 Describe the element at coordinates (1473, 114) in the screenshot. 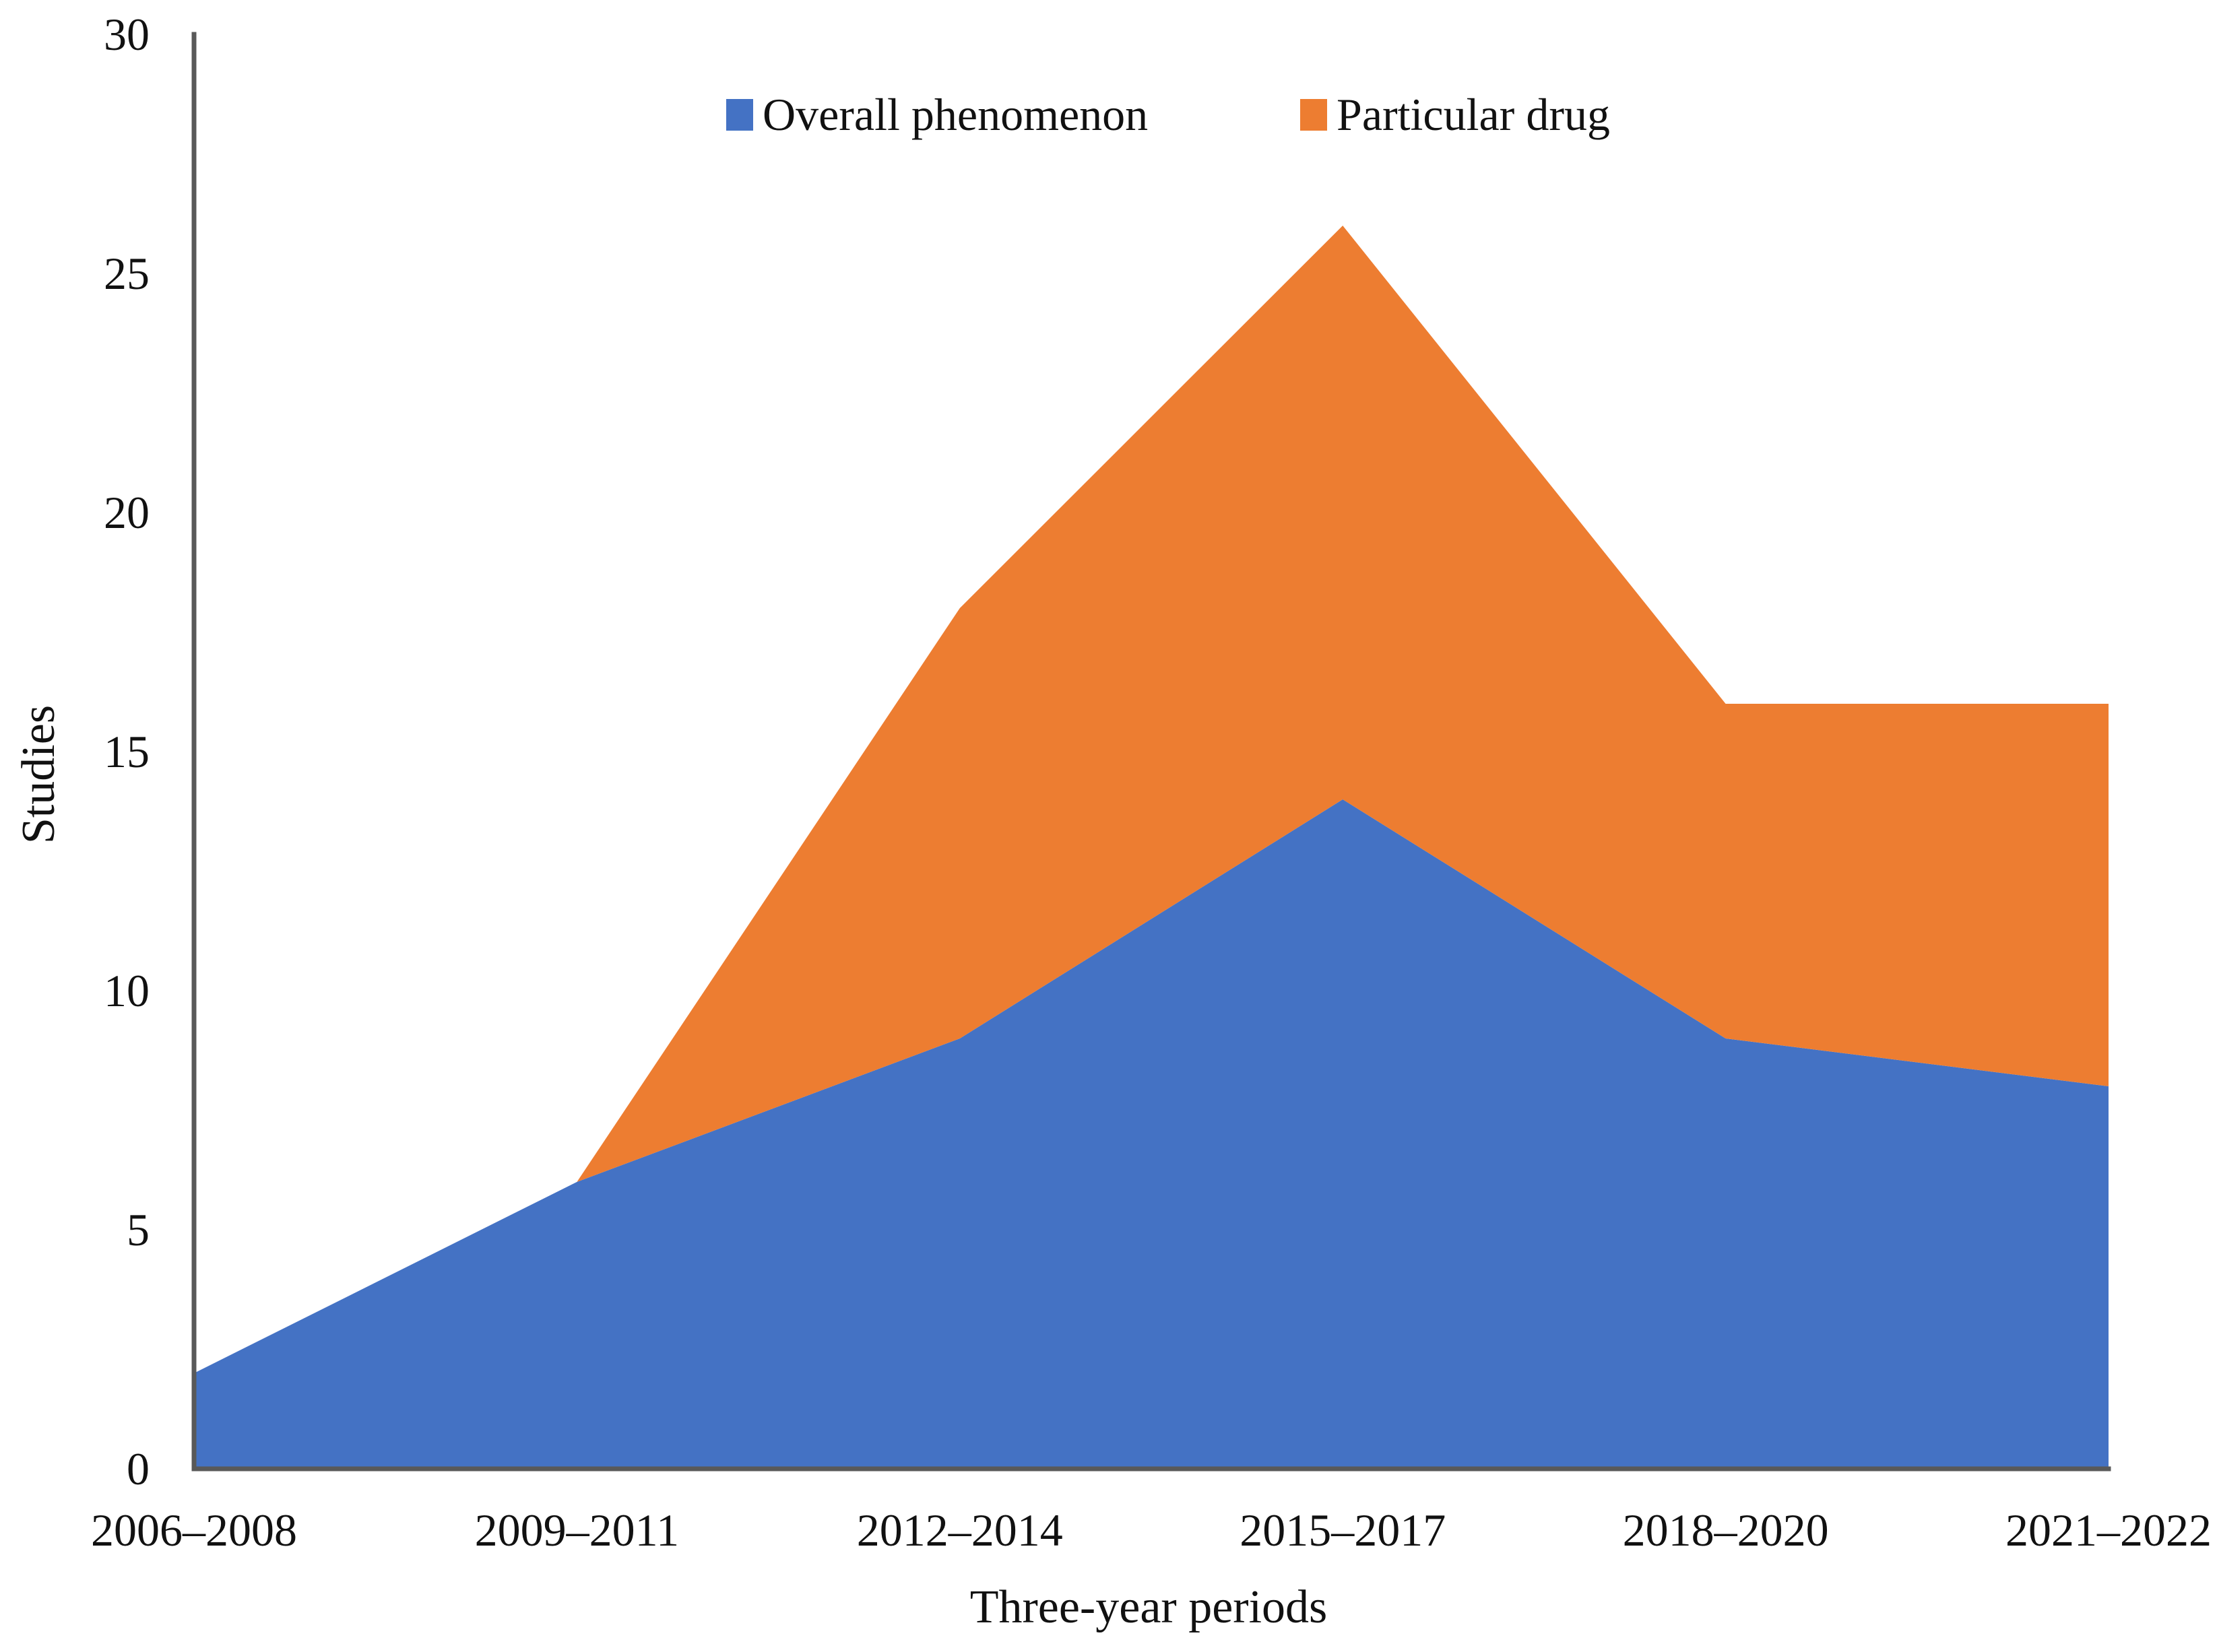

I see `legend-label-particular-drug: Particular drug` at that location.